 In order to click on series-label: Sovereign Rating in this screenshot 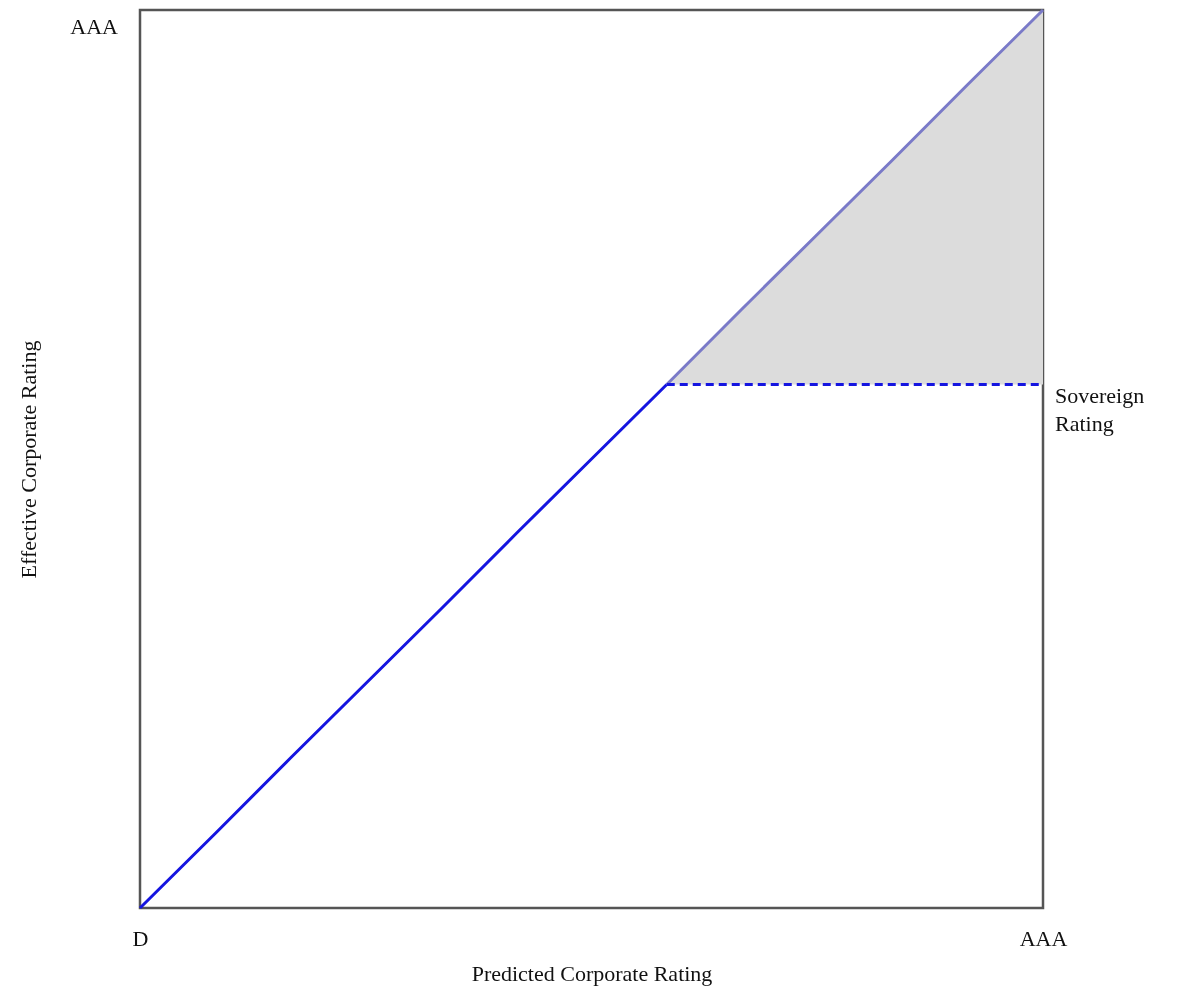, I will do `click(1100, 410)`.